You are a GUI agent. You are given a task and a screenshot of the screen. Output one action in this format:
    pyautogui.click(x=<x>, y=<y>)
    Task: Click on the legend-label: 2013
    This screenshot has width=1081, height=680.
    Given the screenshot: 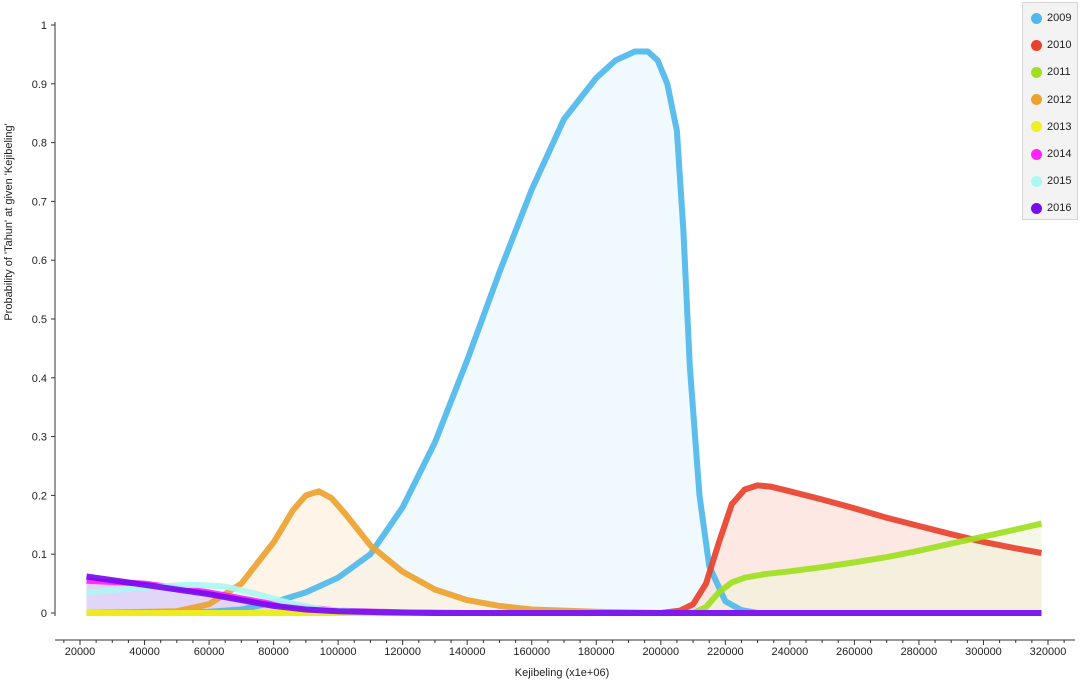 What is the action you would take?
    pyautogui.click(x=1059, y=126)
    